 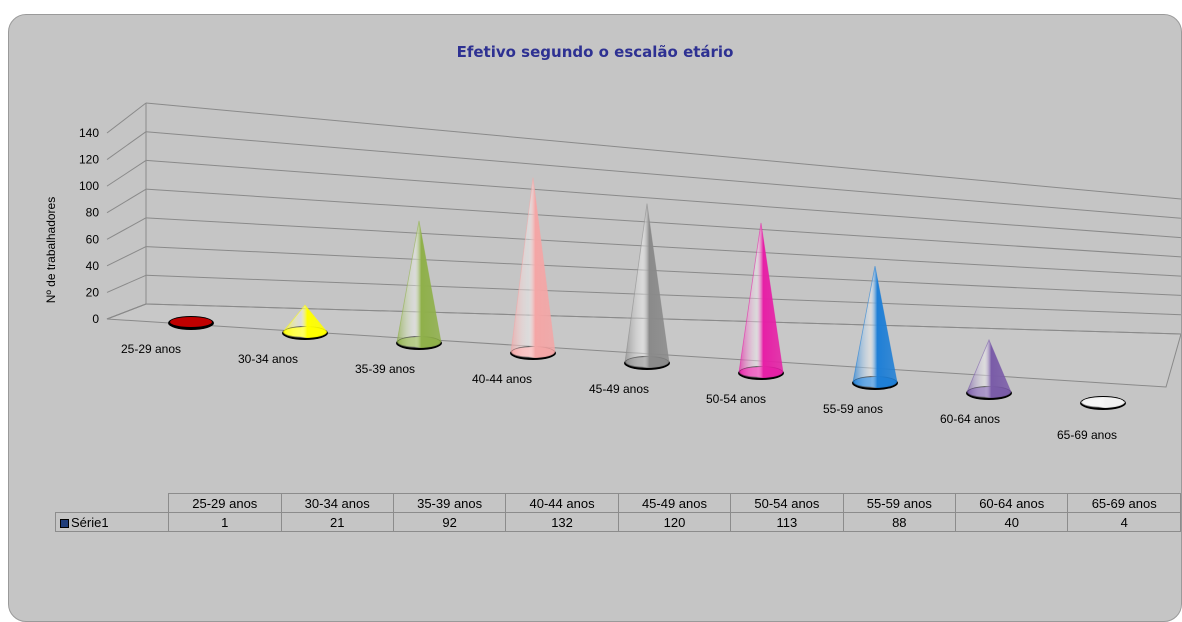 What do you see at coordinates (787, 522) in the screenshot?
I see `table-value-cell: 113` at bounding box center [787, 522].